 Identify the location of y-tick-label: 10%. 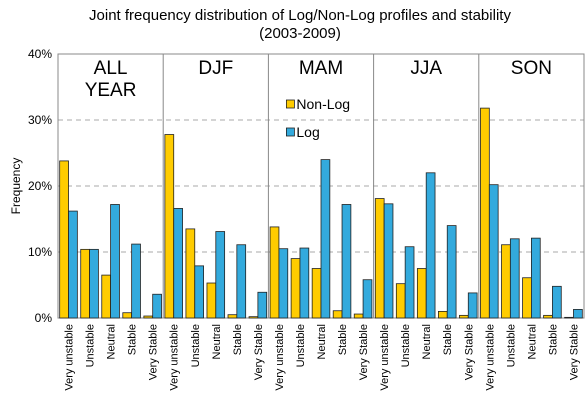
(40, 252).